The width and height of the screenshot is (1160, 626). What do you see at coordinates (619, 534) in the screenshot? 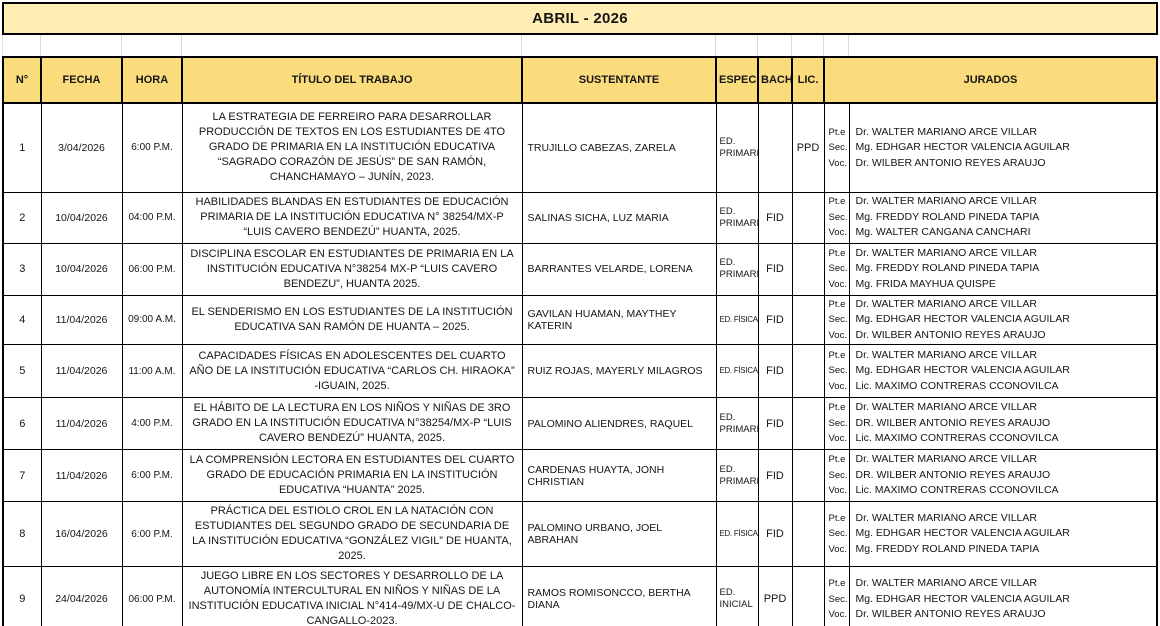
I see `cell-sustentante: PALOMINO URBANO, JOEL ABRAHAN` at bounding box center [619, 534].